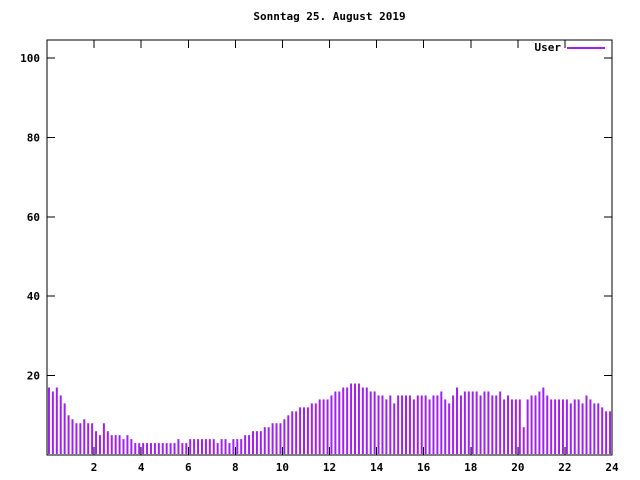  What do you see at coordinates (33, 376) in the screenshot?
I see `y-tick-label: 20` at bounding box center [33, 376].